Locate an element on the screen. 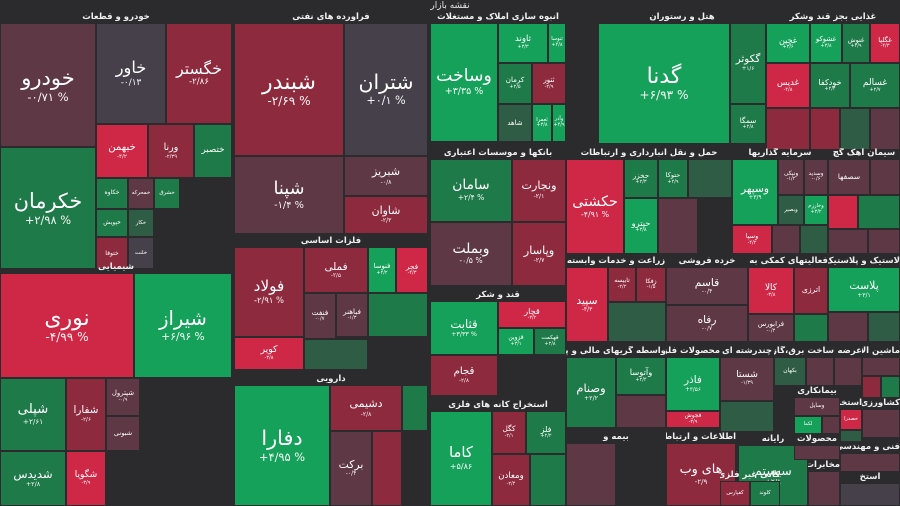 The image size is (900, 506). stock-tile: زفکا -۱/۵ is located at coordinates (651, 284).